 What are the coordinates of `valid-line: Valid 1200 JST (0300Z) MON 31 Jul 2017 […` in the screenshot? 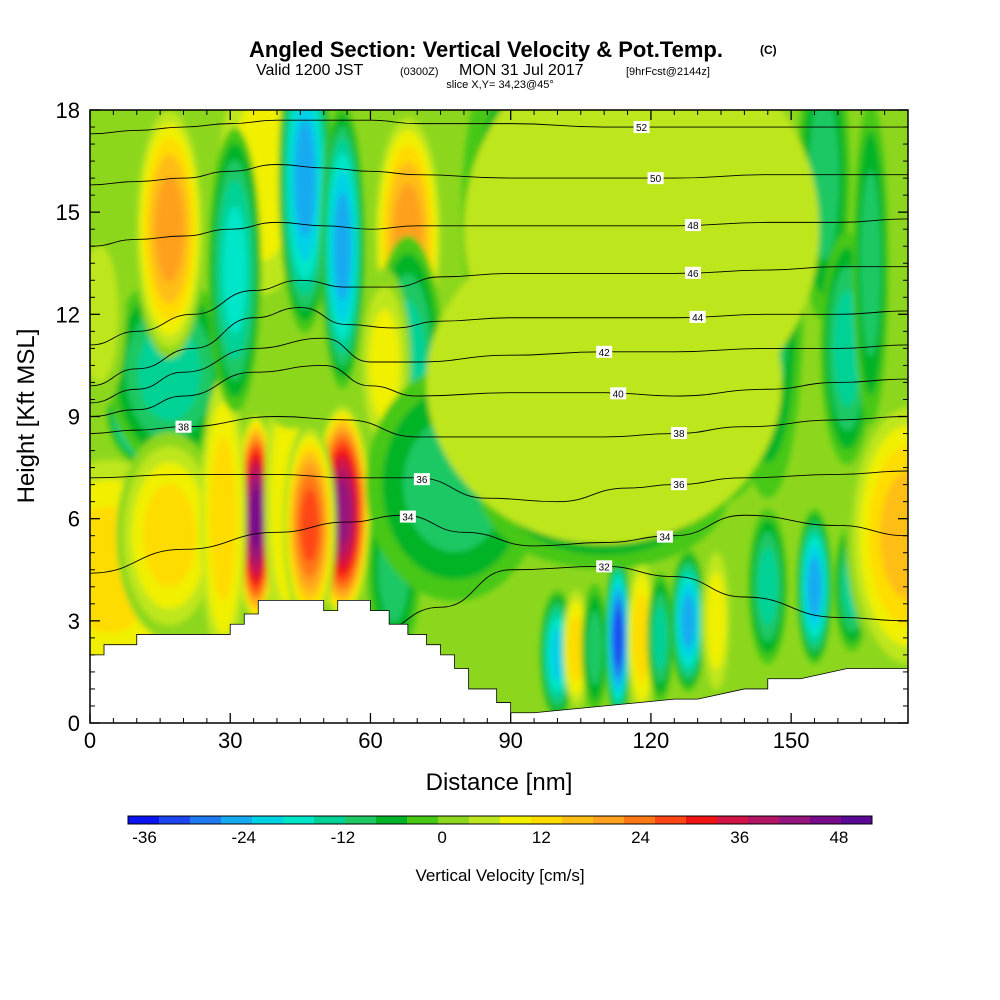 It's located at (483, 70).